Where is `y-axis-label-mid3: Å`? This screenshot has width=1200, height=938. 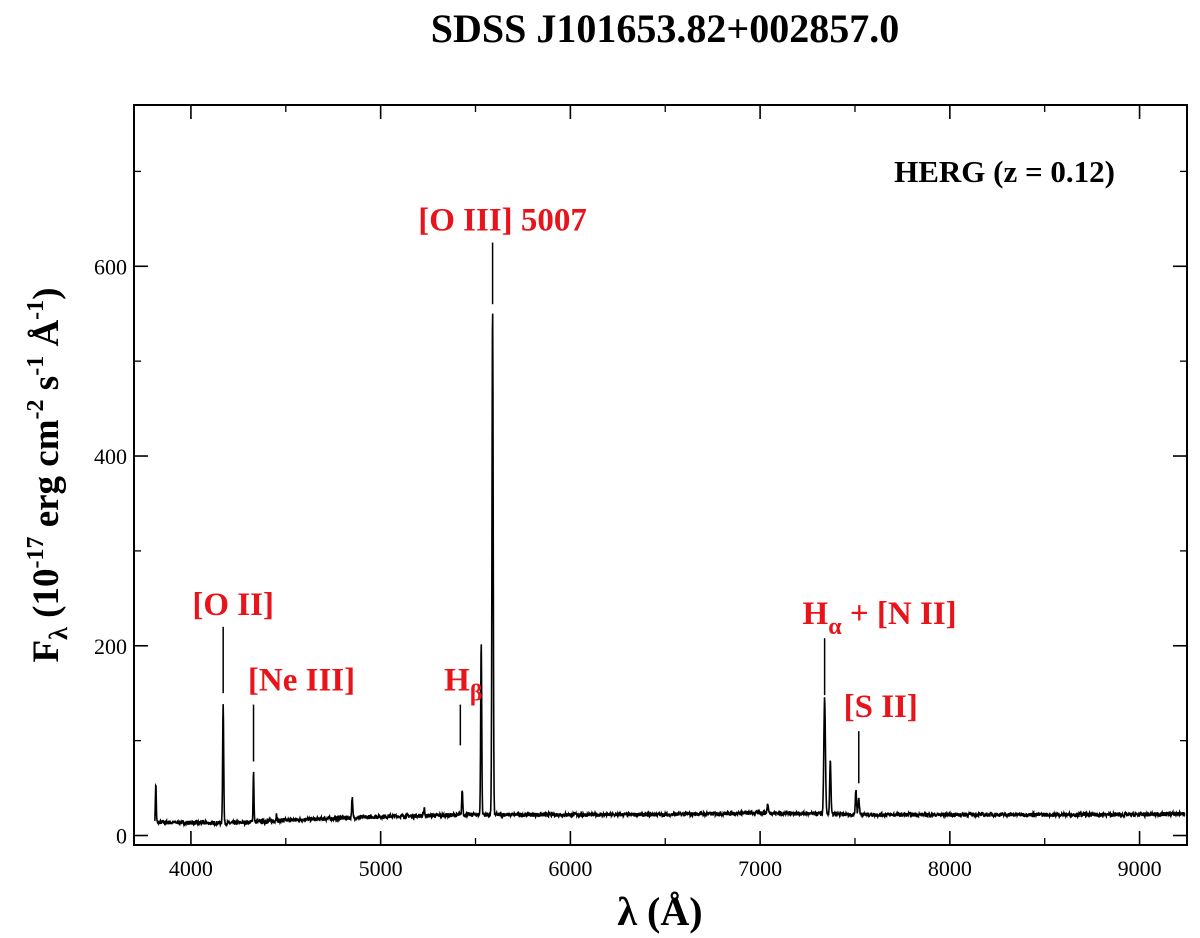
y-axis-label-mid3: Å is located at coordinates (46, 338).